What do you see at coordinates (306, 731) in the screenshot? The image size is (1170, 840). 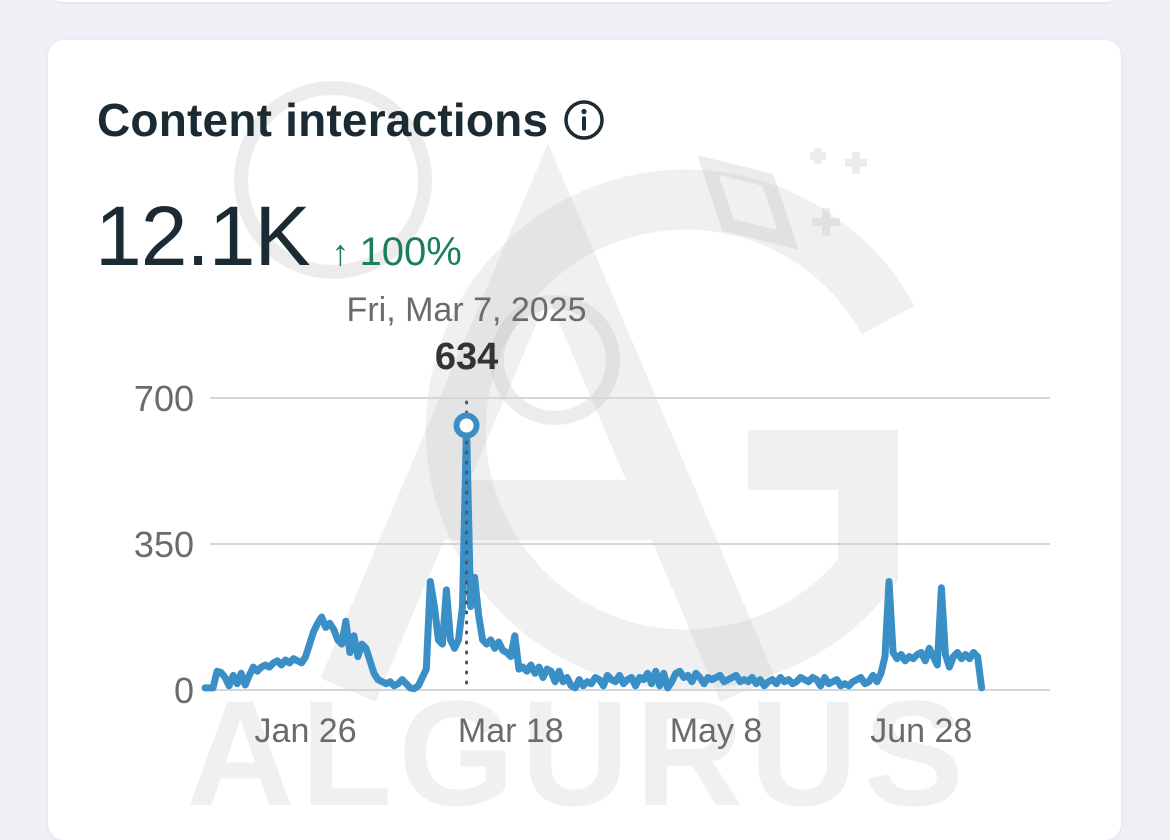 I see `x-tick-label: Jan 26` at bounding box center [306, 731].